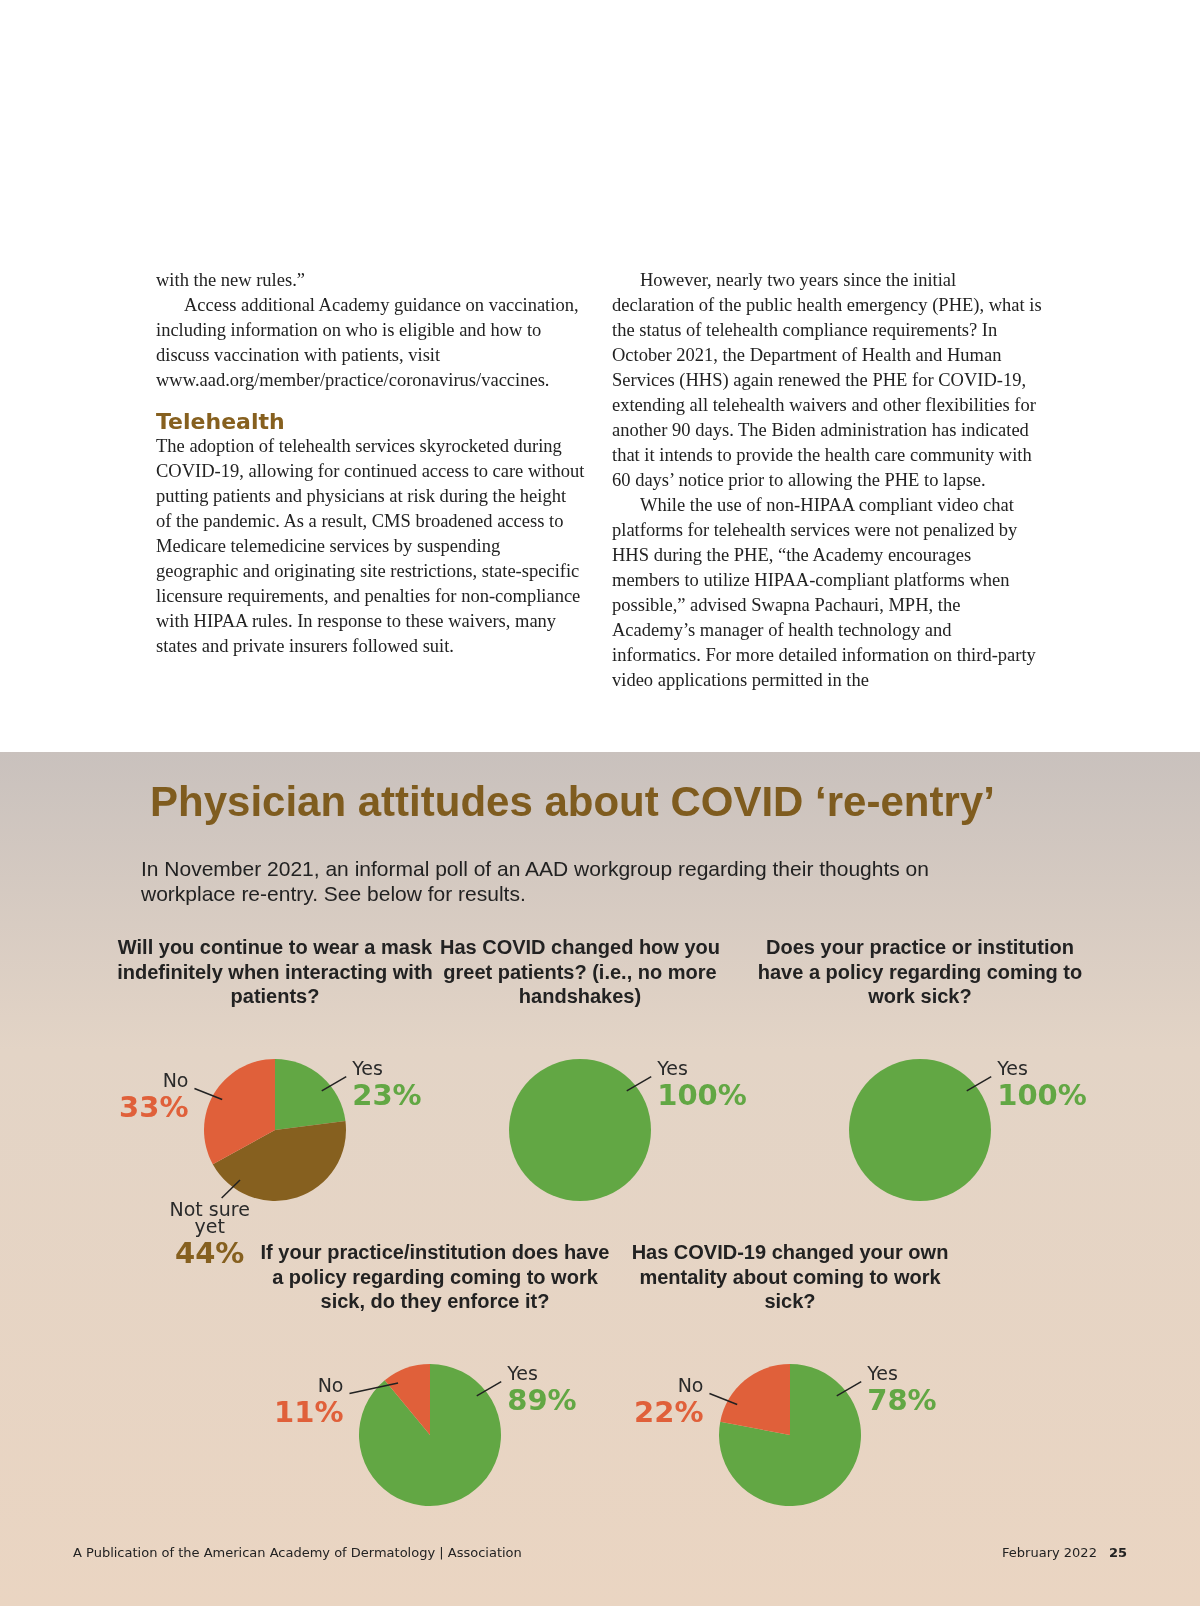  I want to click on chart-title: Has COVID-19 changed your own mentality about coming to work sick?, so click(790, 1277).